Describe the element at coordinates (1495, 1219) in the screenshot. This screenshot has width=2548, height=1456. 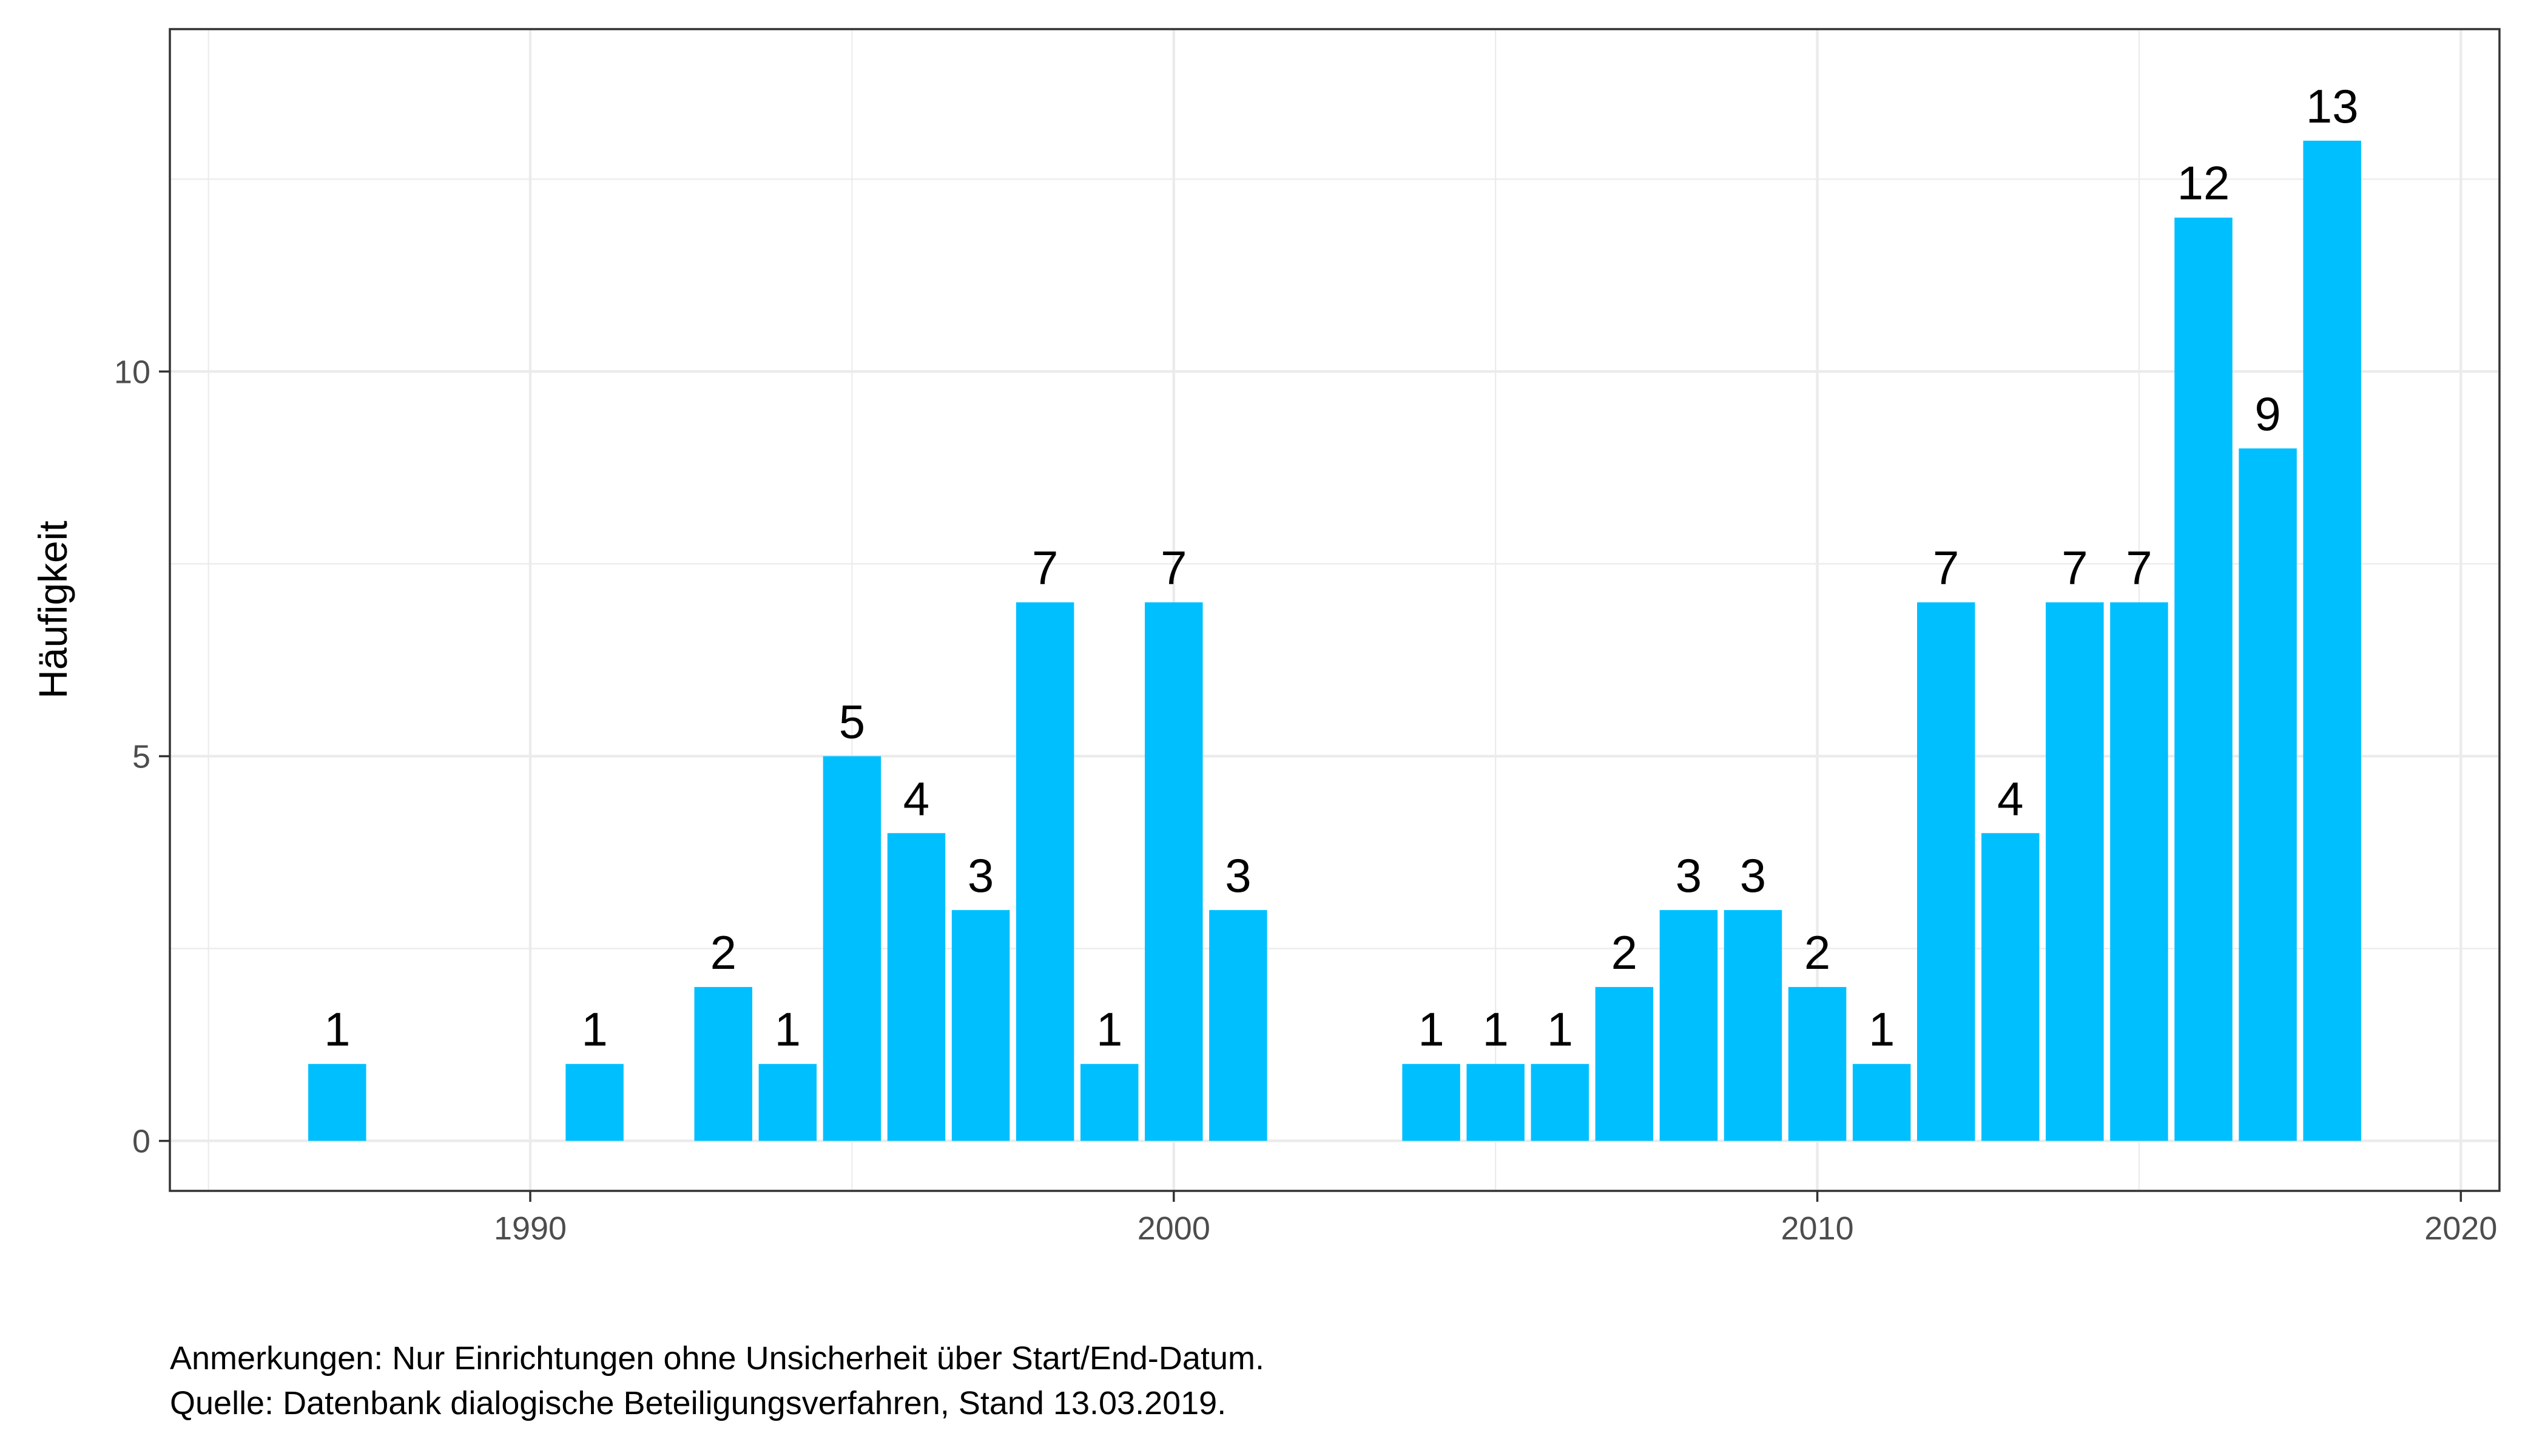
I see `x-axis: 1990 2000 2010 2020` at that location.